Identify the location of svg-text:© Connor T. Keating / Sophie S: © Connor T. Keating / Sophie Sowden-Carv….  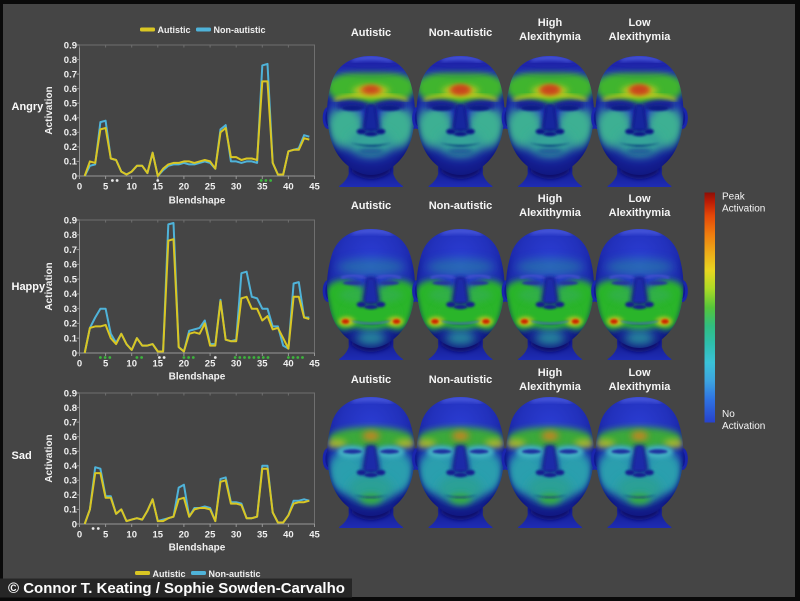
(176, 588).